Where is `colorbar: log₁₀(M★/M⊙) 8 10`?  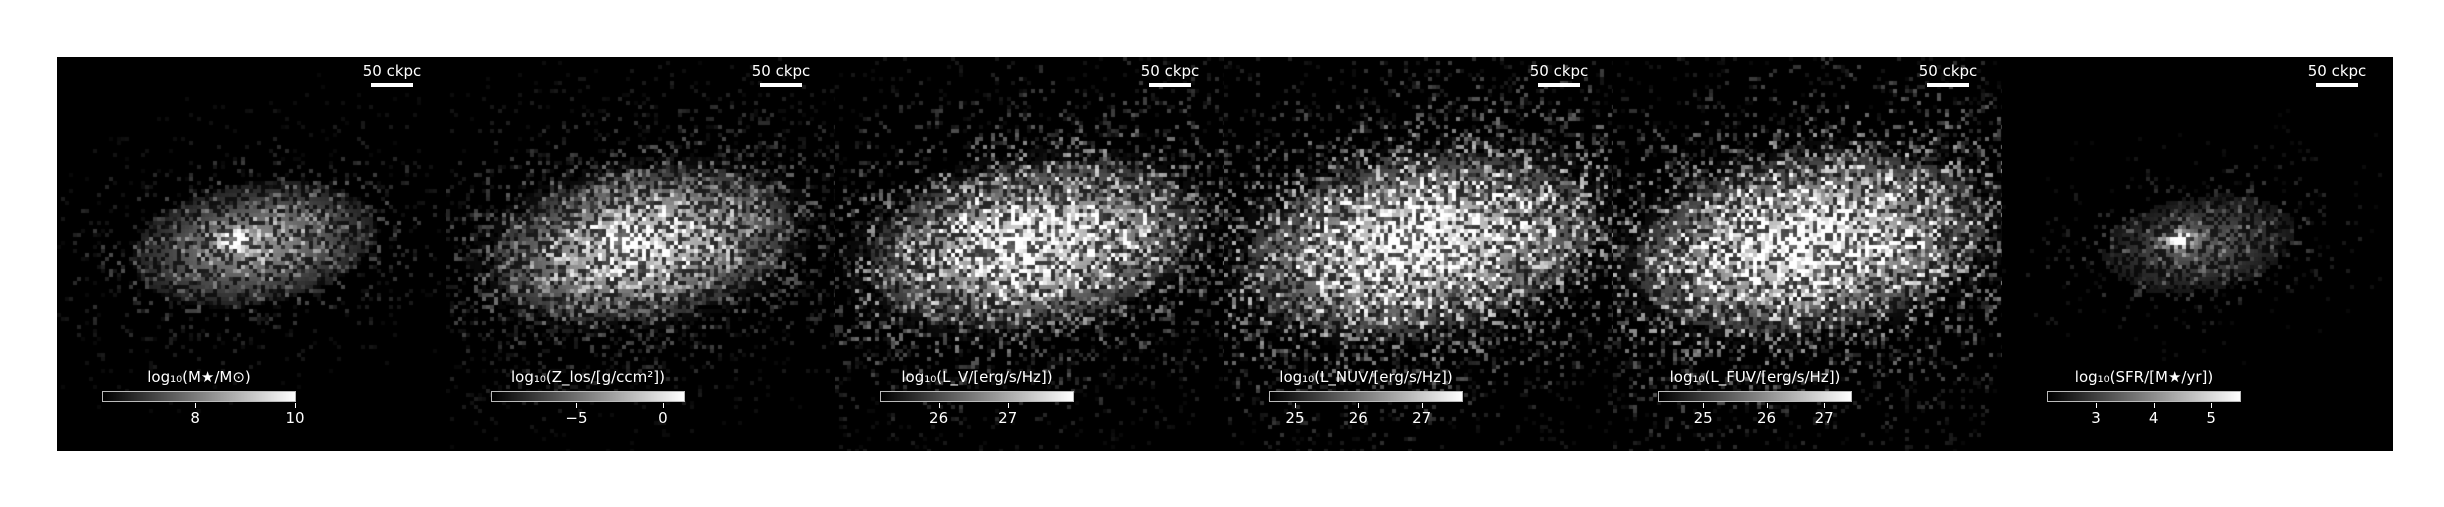 colorbar: log₁₀(M★/M⊙) 8 10 is located at coordinates (203, 397).